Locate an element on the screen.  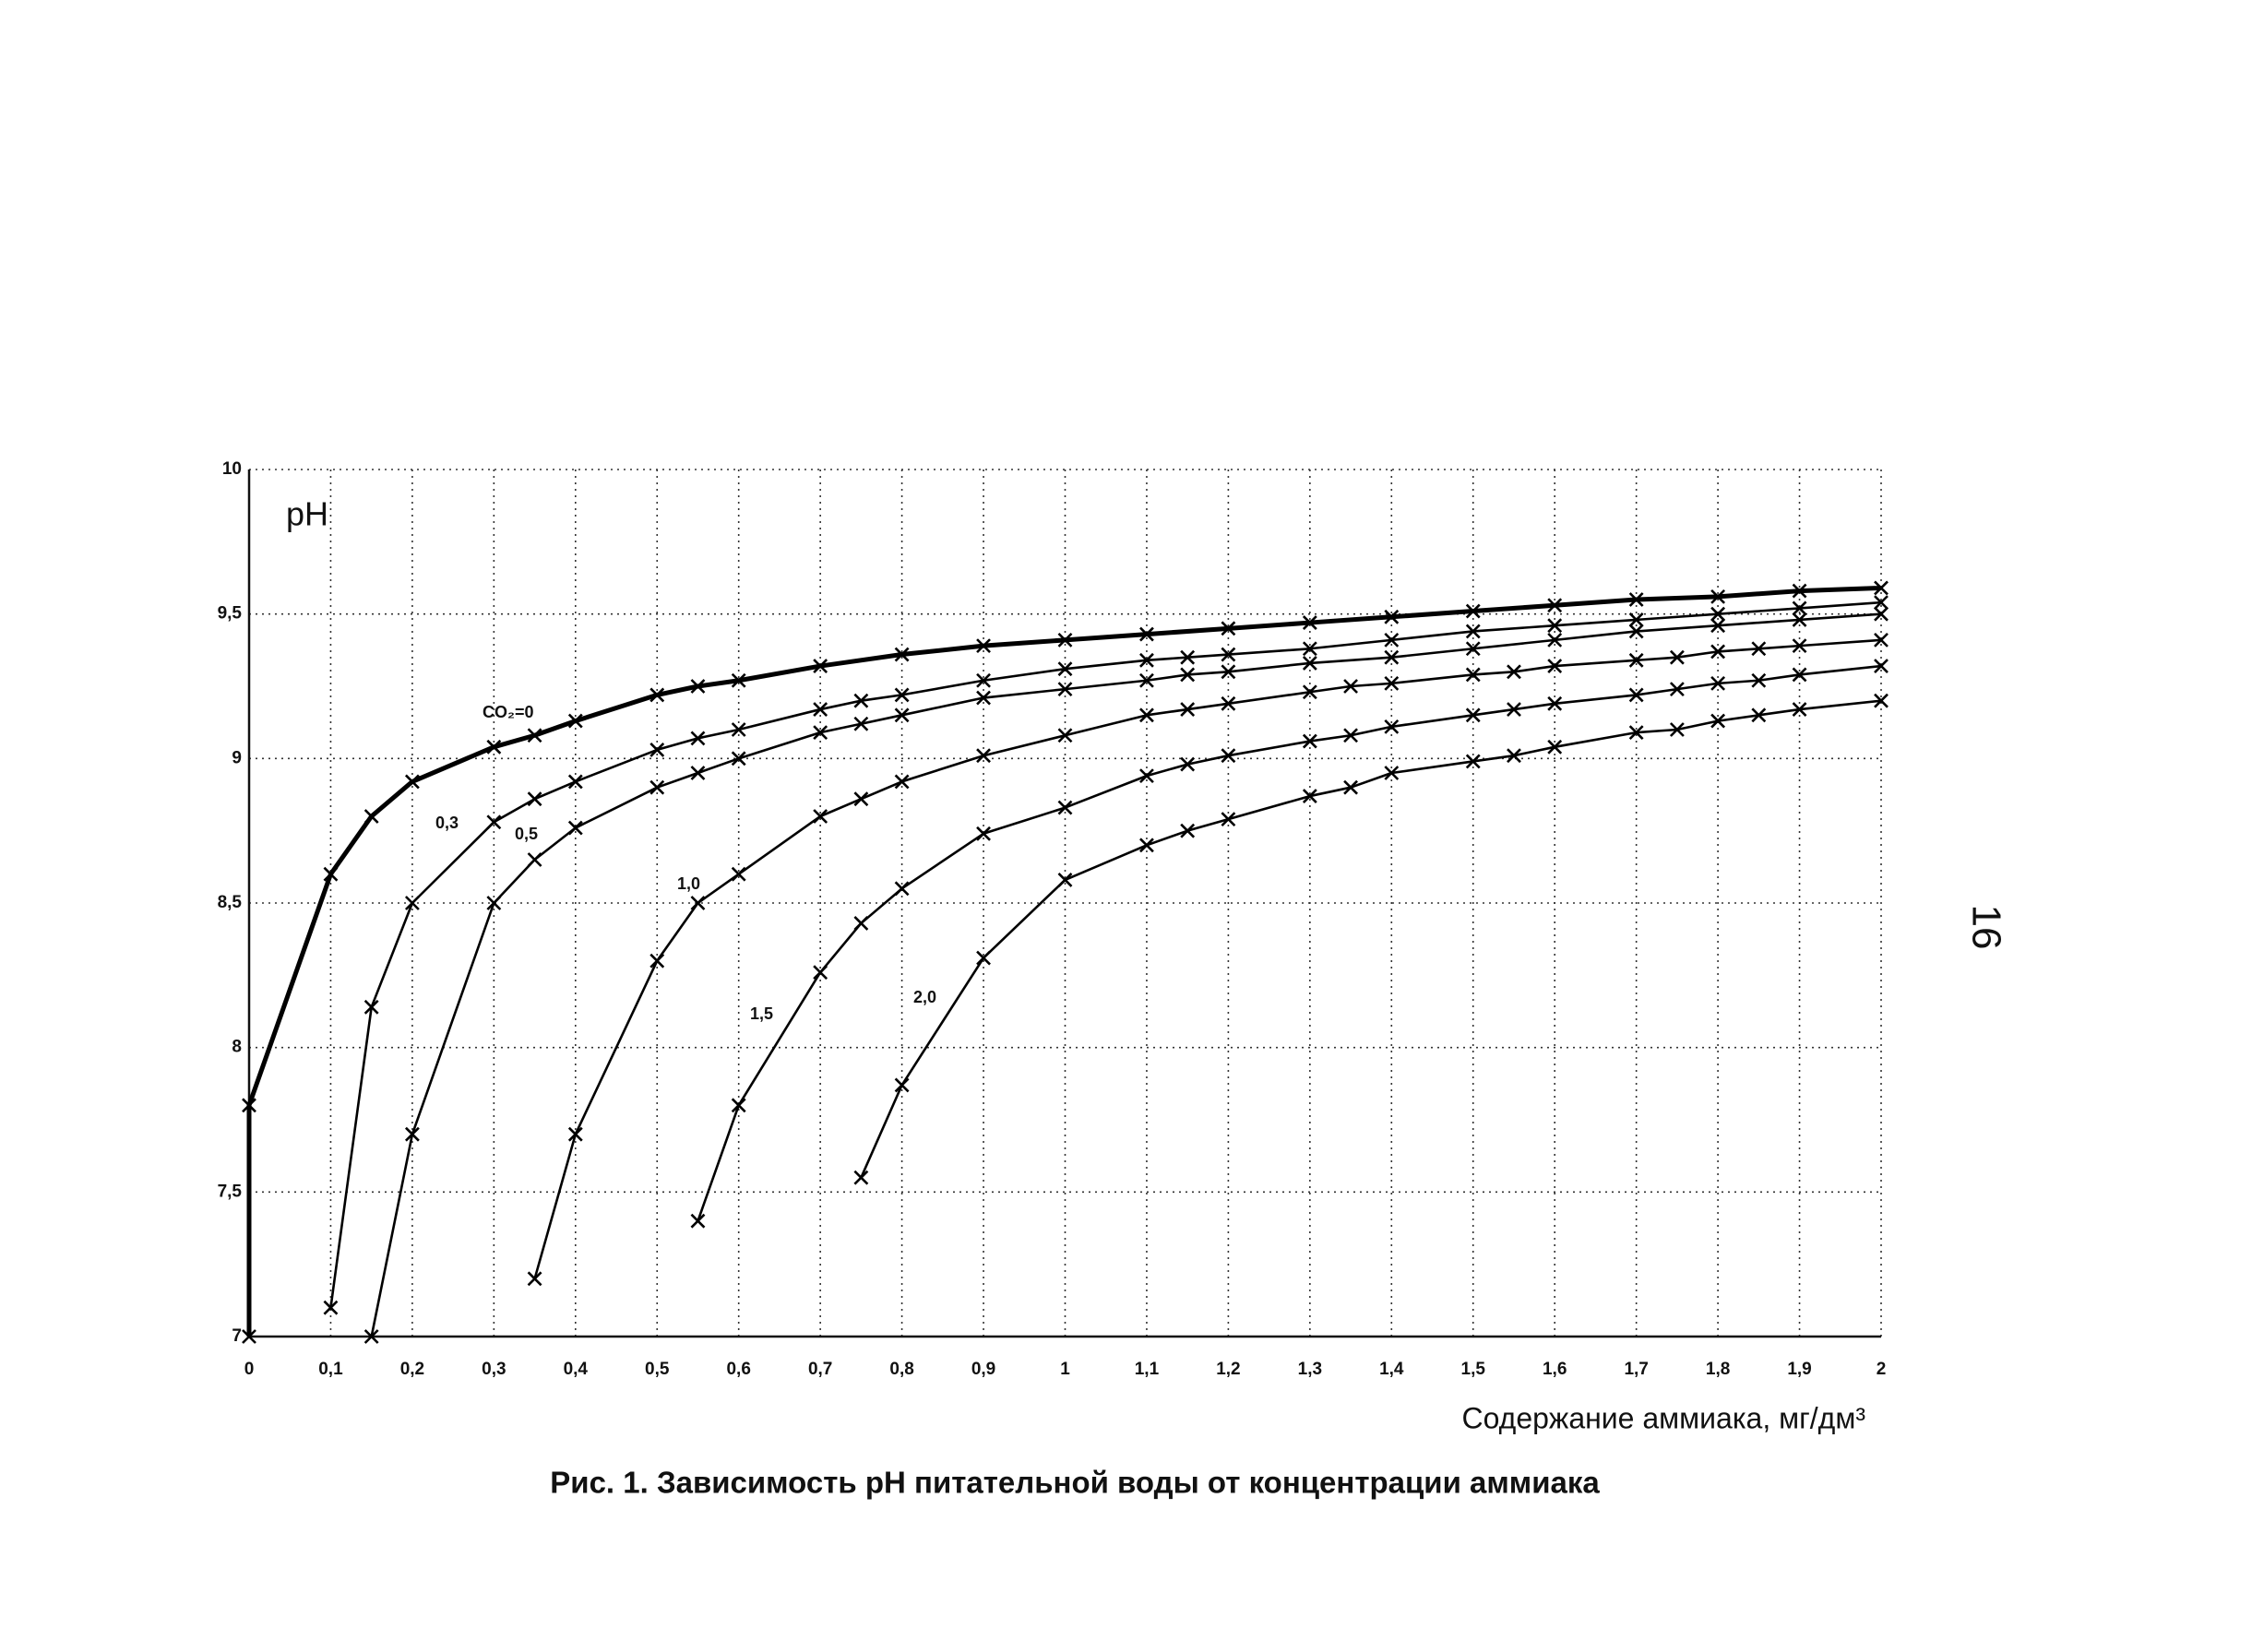
x-tick-label: 2 is located at coordinates (1882, 1369).